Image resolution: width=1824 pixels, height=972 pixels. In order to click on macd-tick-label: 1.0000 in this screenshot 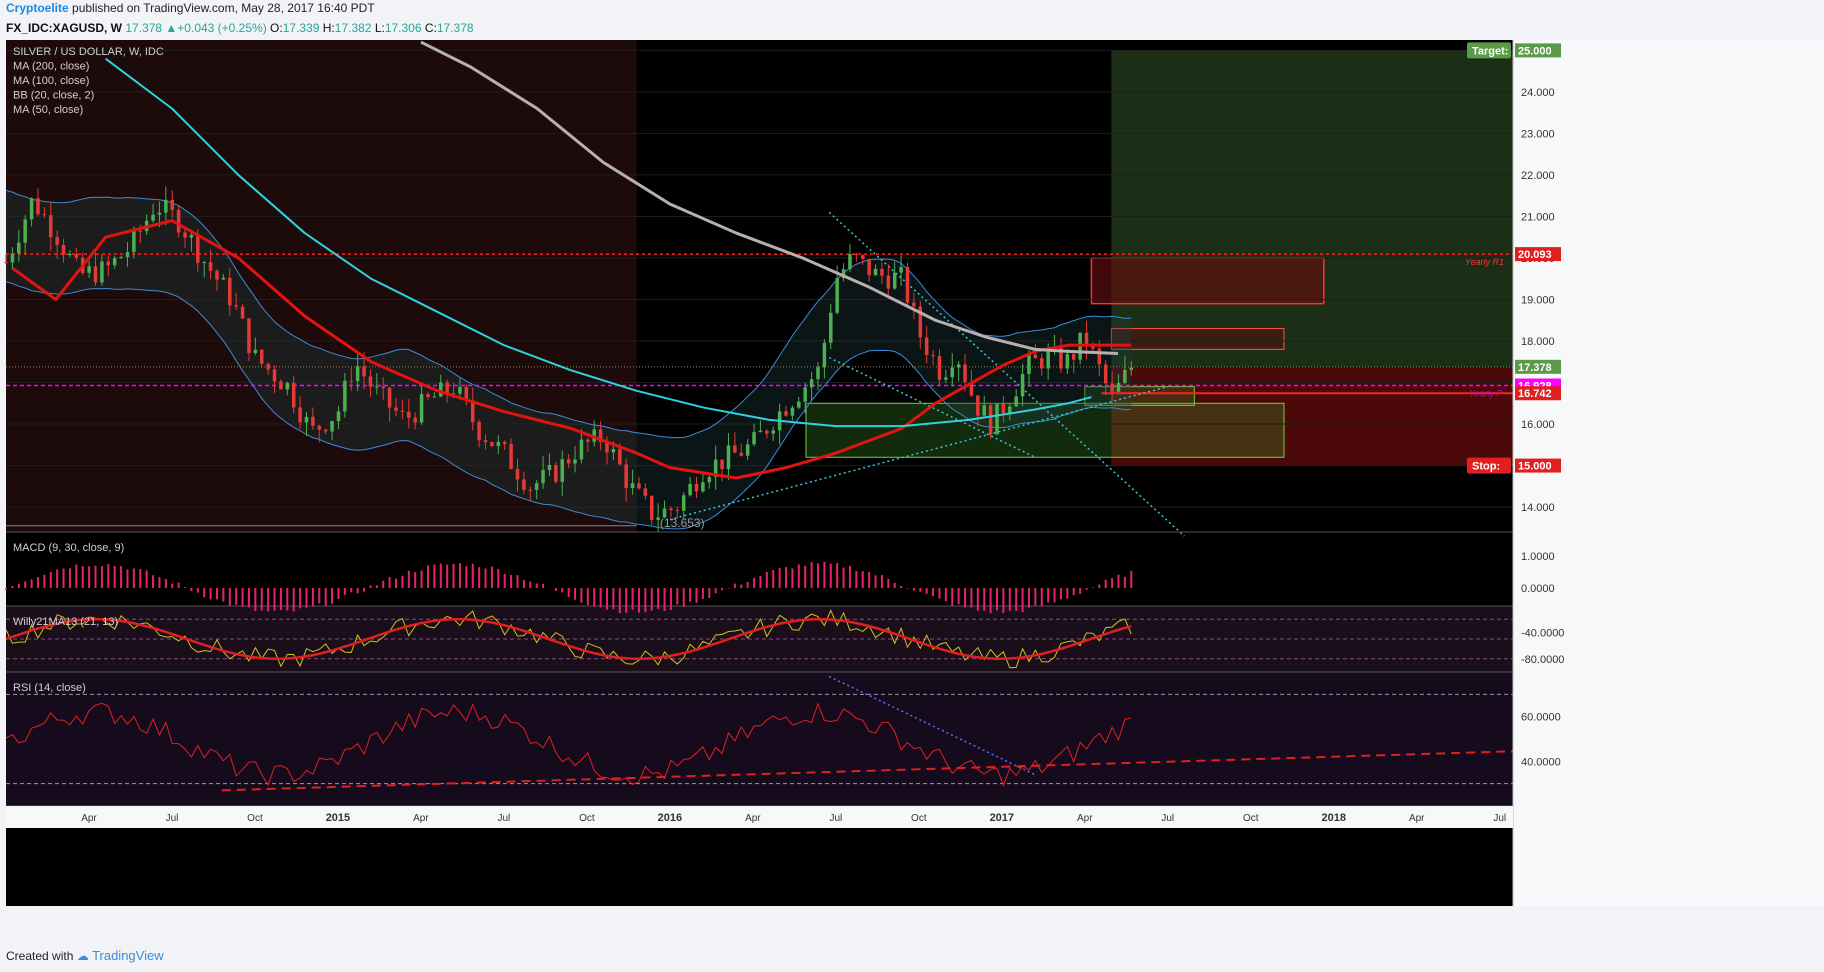, I will do `click(1538, 557)`.